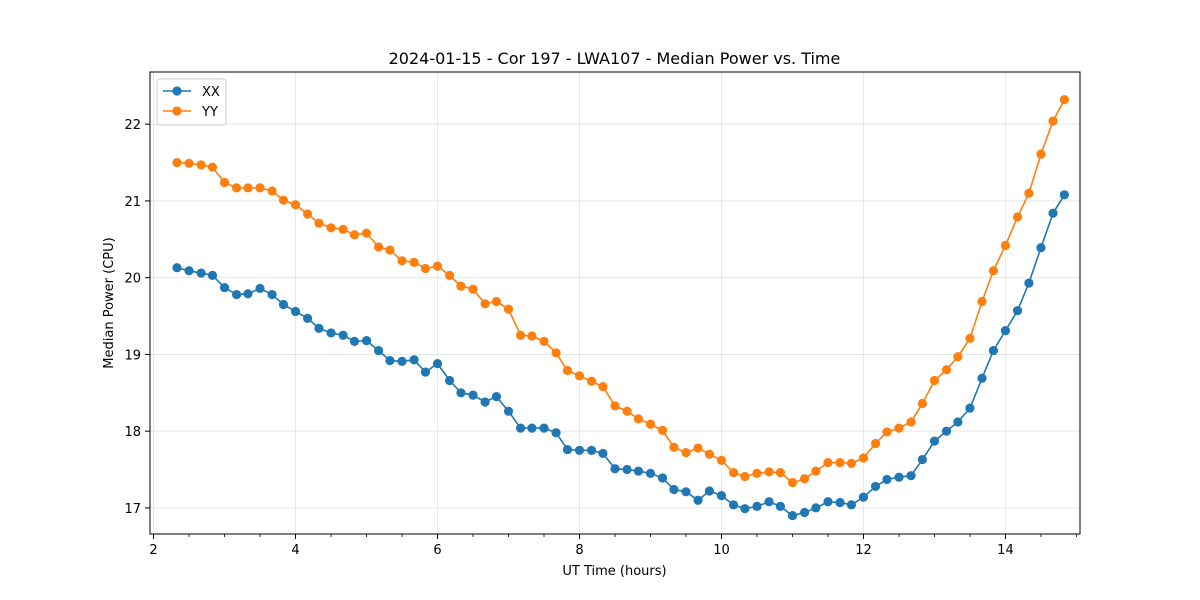 The image size is (1200, 600). Describe the element at coordinates (132, 432) in the screenshot. I see `y-tick-label: 18` at that location.